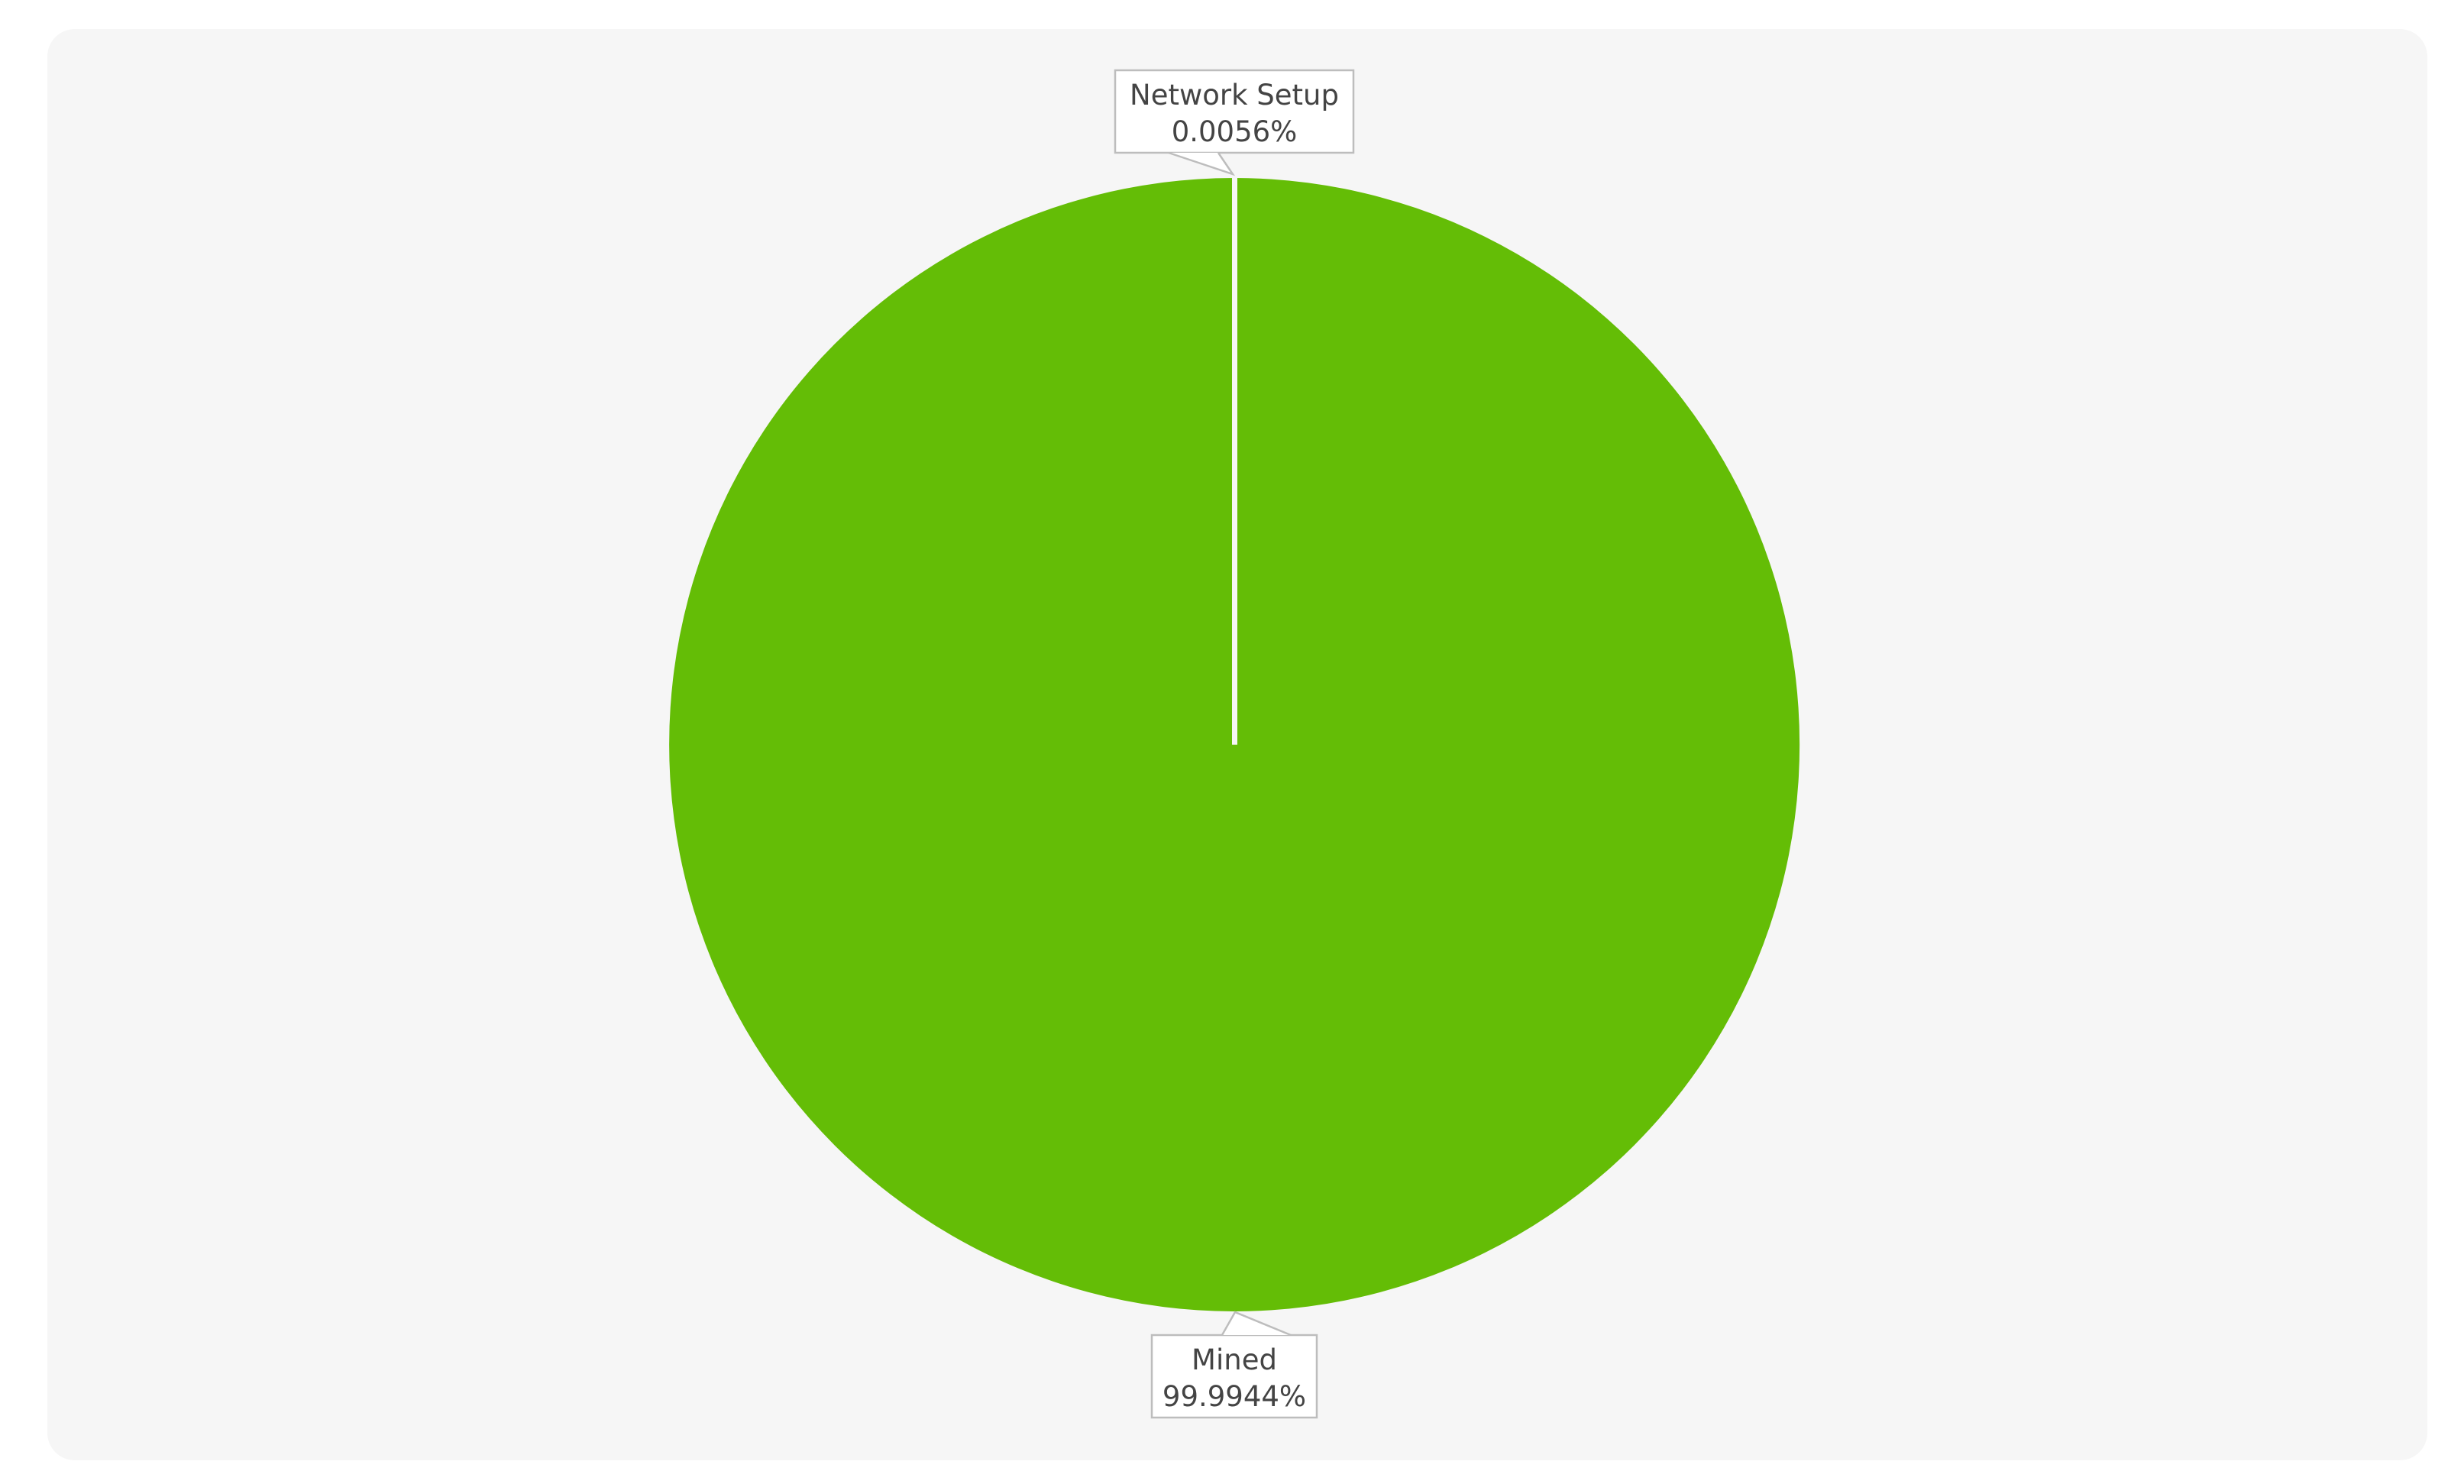  I want to click on label-mined-name: Mined, so click(1235, 1359).